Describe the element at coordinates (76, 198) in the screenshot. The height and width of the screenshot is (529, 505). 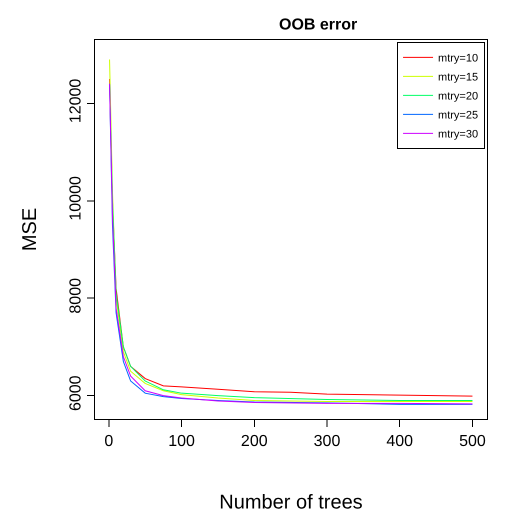
I see `y-tick-label: 10000` at that location.